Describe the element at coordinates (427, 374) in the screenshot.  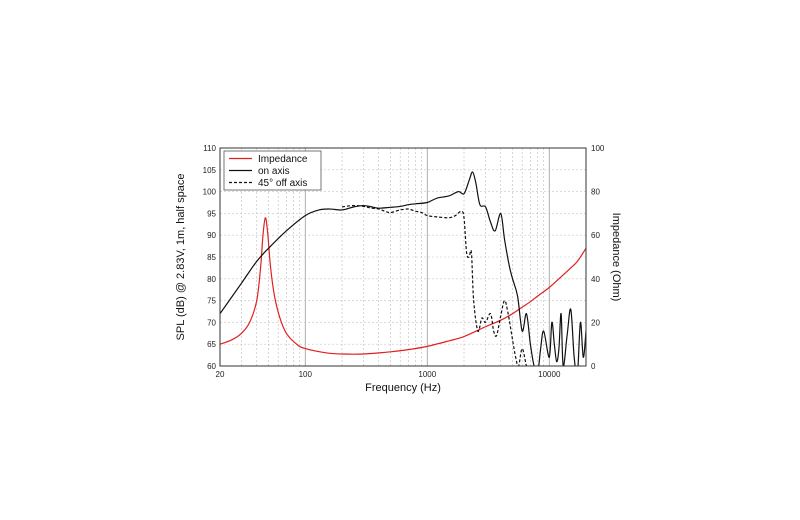
I see `x-tick-label: 1000` at that location.